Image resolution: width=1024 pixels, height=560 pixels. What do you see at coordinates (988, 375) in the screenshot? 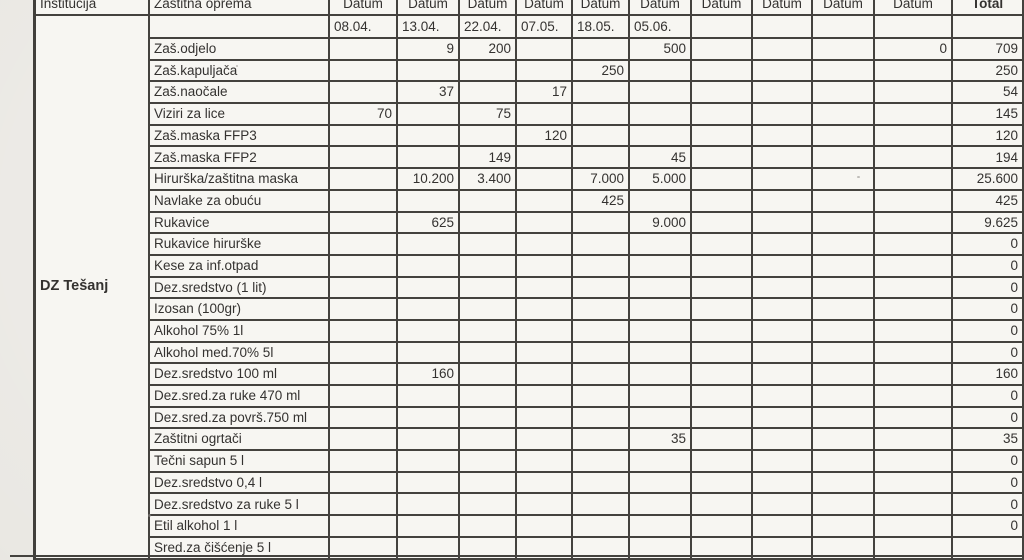
I see `total-cell: 160` at bounding box center [988, 375].